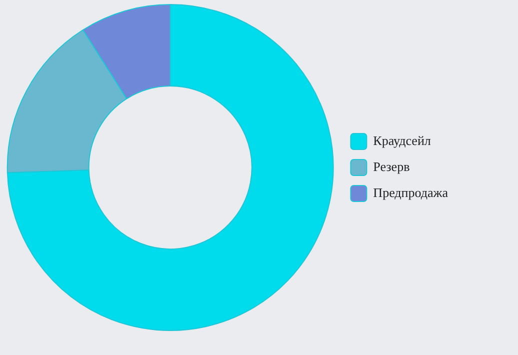  I want to click on legend-label: Краудсейл, so click(402, 140).